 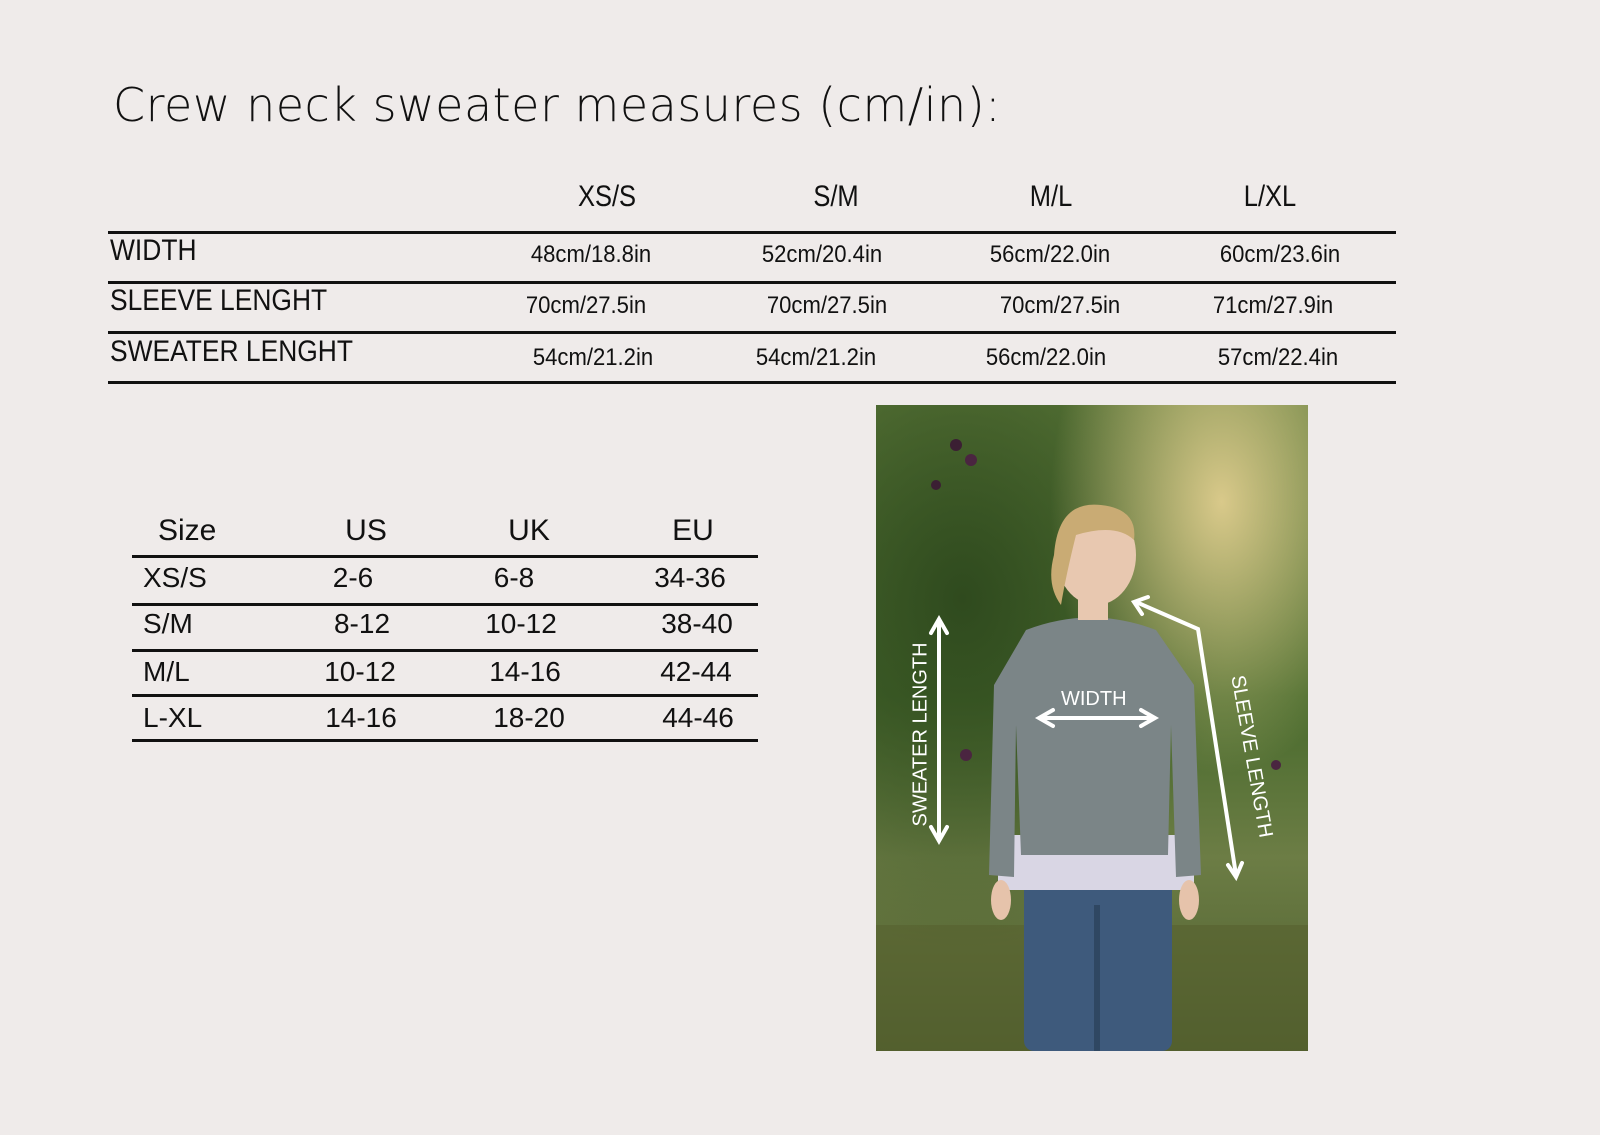 What do you see at coordinates (166, 671) in the screenshot?
I see `row-label: M/L` at bounding box center [166, 671].